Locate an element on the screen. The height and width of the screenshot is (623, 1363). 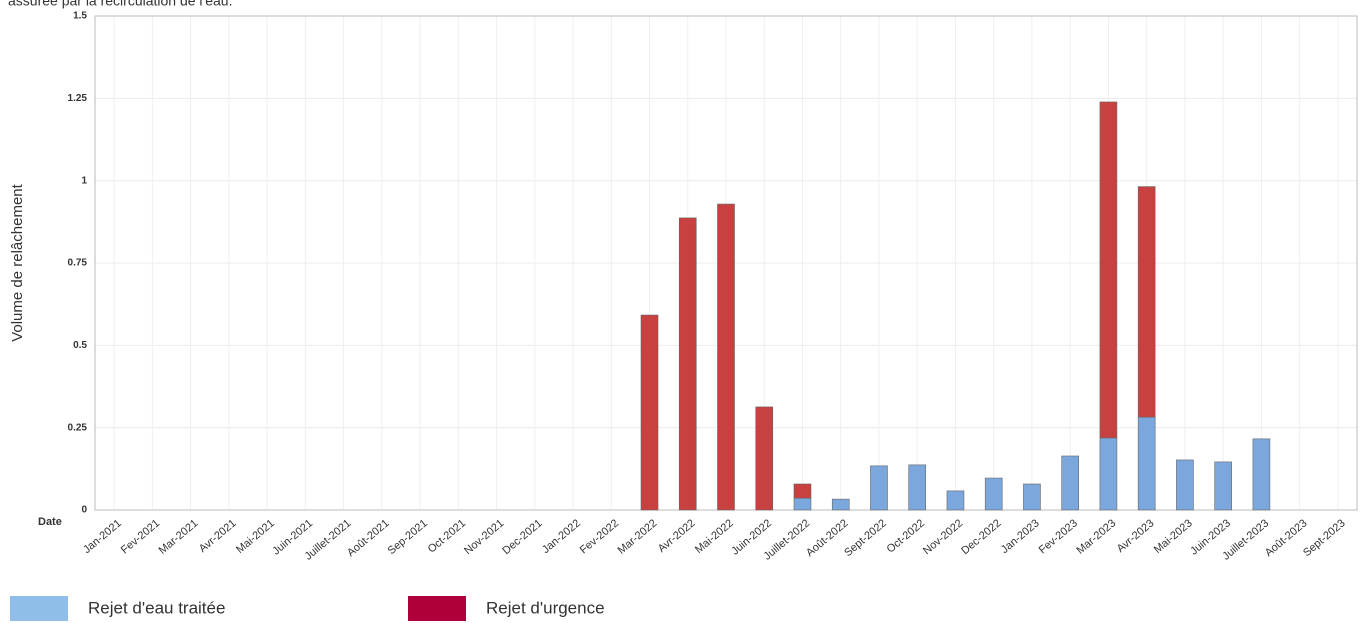
y-tick-label: 1 is located at coordinates (84, 180).